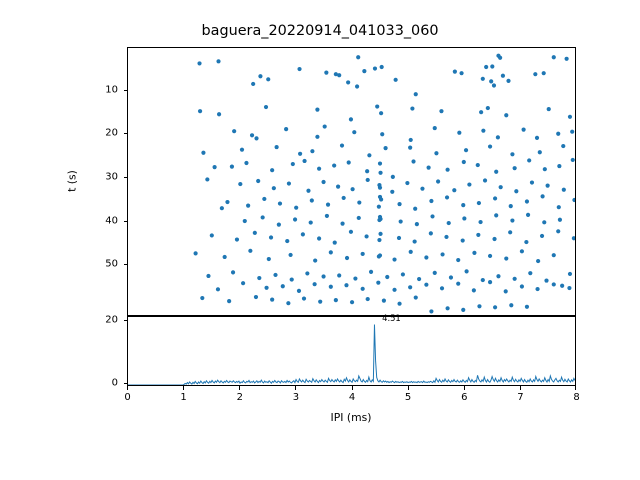 Image resolution: width=640 pixels, height=480 pixels. What do you see at coordinates (351, 417) in the screenshot?
I see `histogram-xlabel: IPI (ms)` at bounding box center [351, 417].